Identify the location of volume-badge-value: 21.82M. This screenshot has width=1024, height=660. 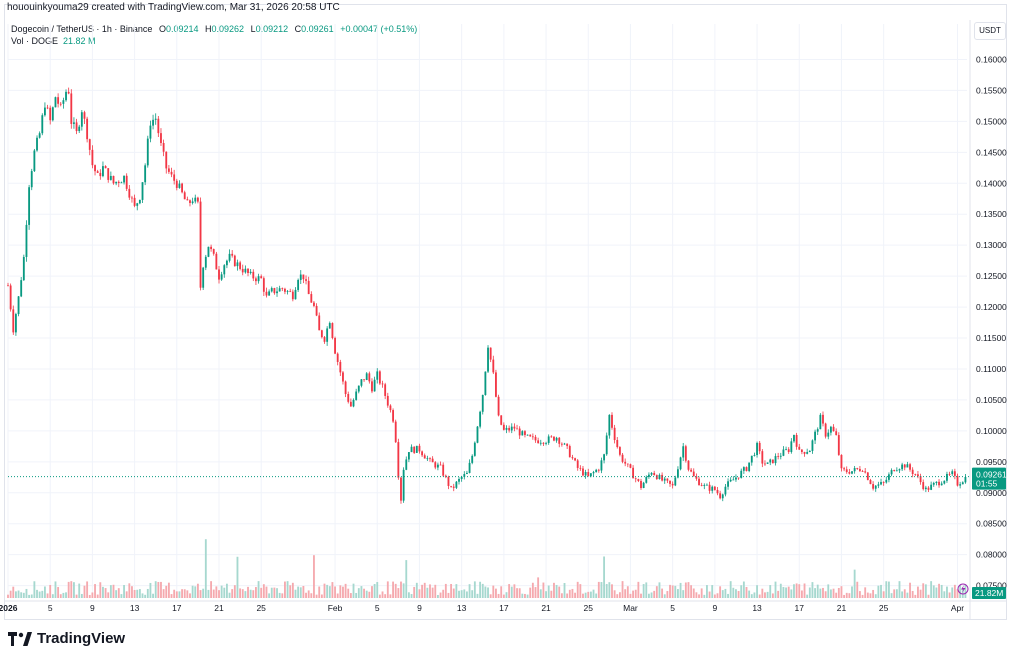
(989, 593).